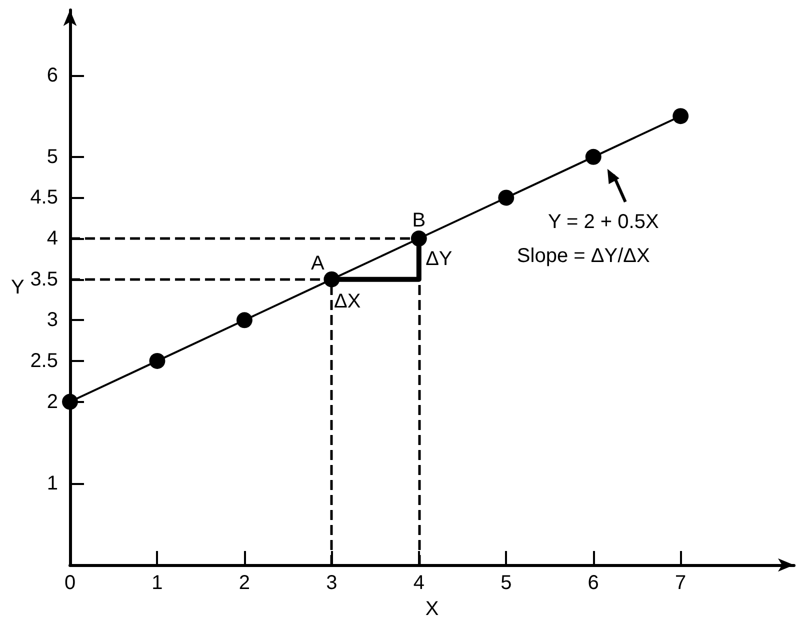 This screenshot has width=800, height=624. What do you see at coordinates (318, 263) in the screenshot?
I see `annotation: A` at bounding box center [318, 263].